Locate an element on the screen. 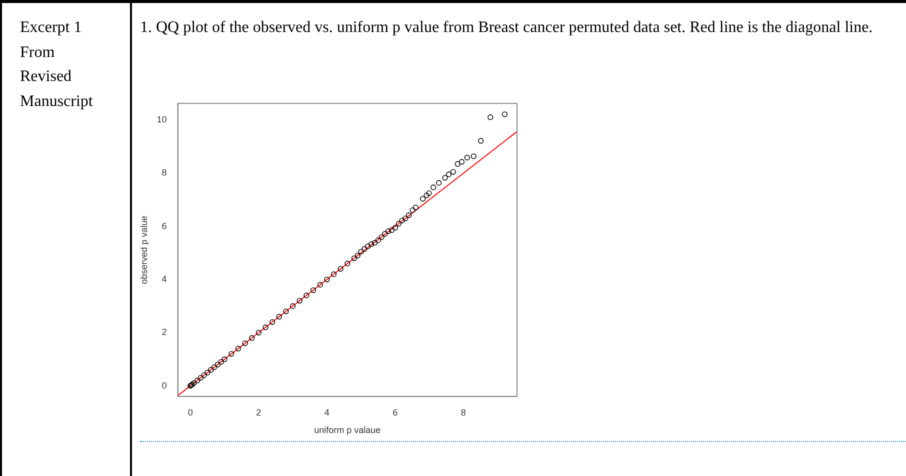  x-tick-label: 0 is located at coordinates (190, 412).